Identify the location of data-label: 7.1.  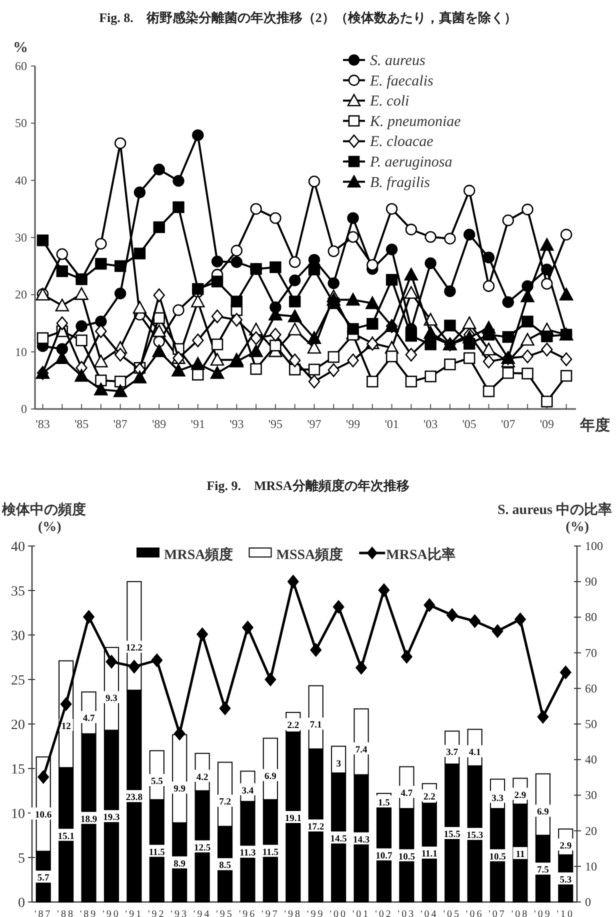
(316, 725).